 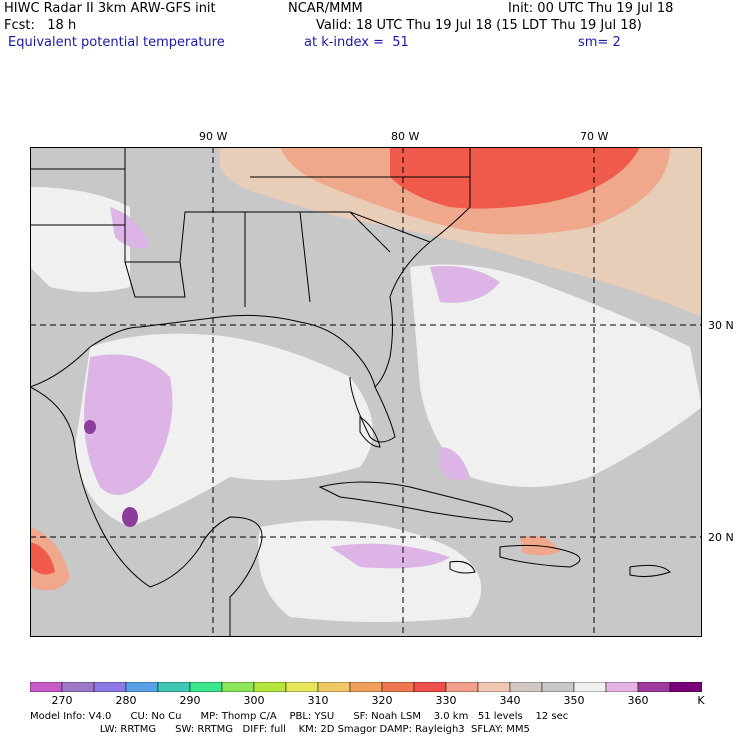 What do you see at coordinates (446, 700) in the screenshot?
I see `colorbar-tick-label: 330` at bounding box center [446, 700].